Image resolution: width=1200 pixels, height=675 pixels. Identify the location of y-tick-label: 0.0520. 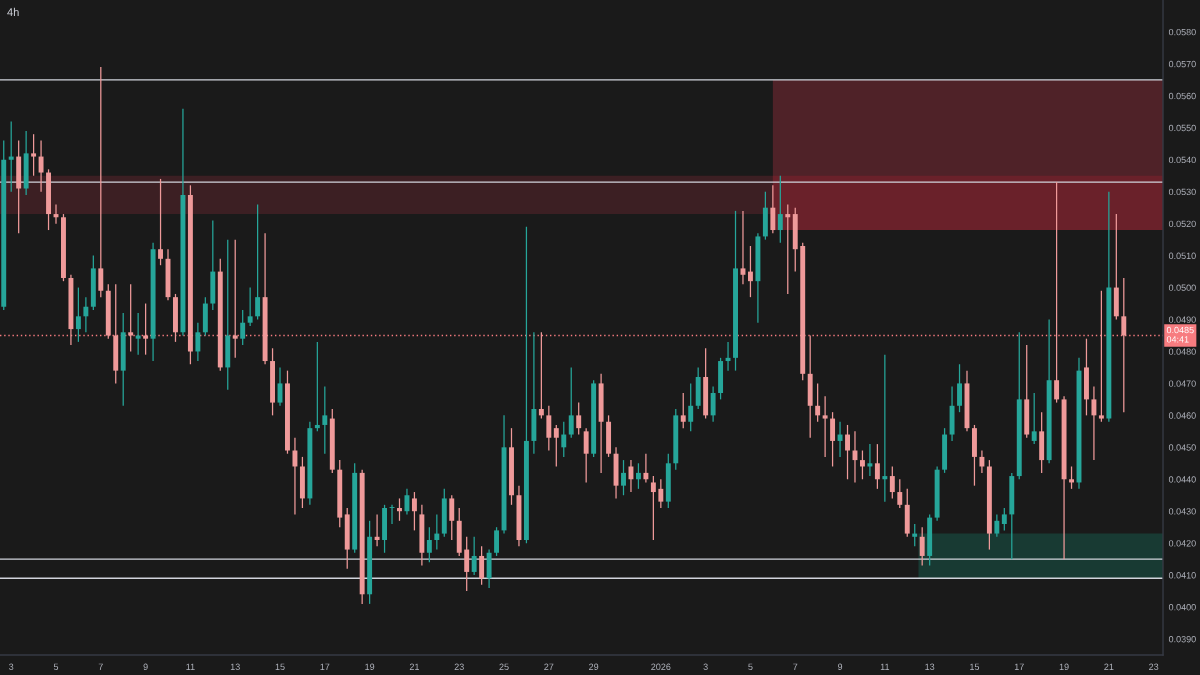
(1182, 224).